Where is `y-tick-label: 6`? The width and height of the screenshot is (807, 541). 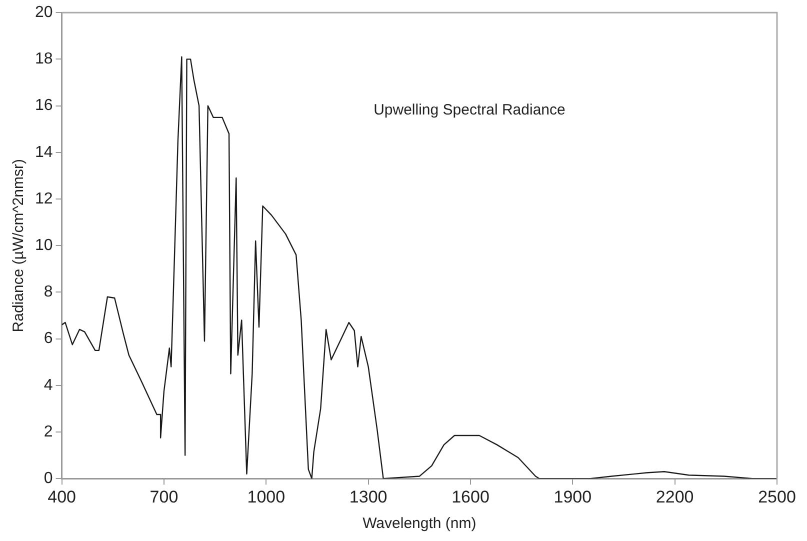
y-tick-label: 6 is located at coordinates (48, 339).